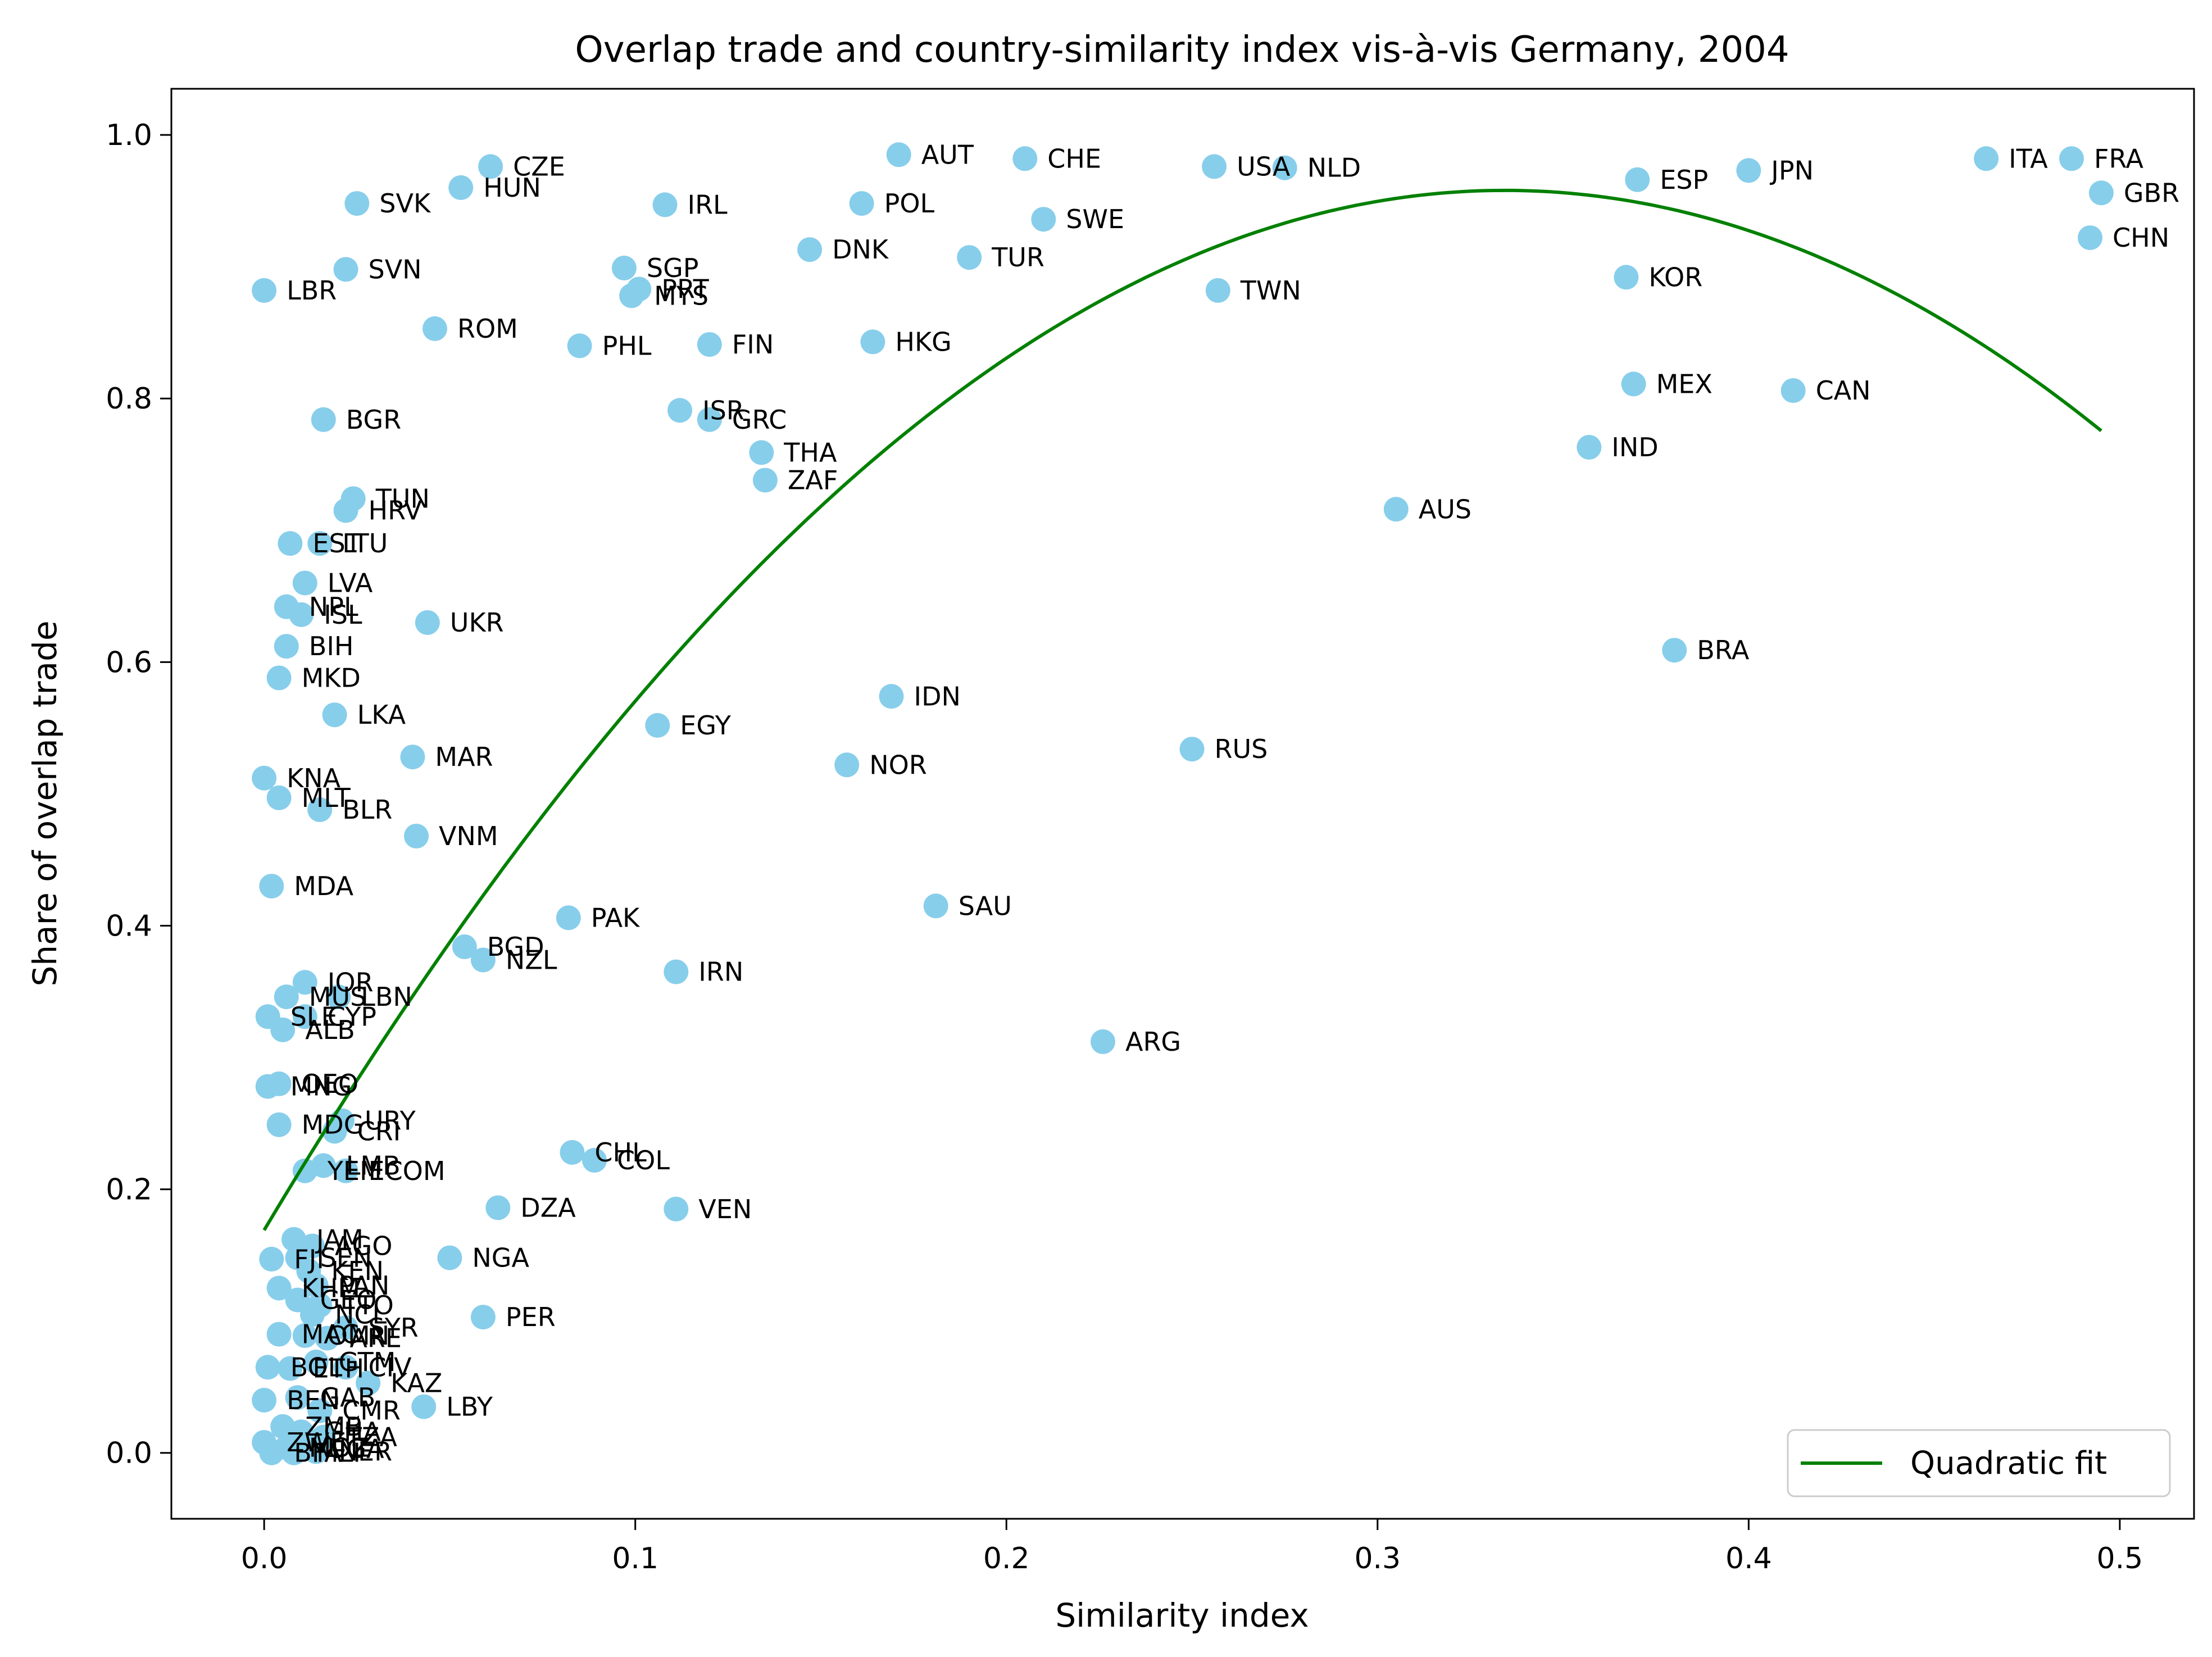  I want to click on point-label: BEN, so click(313, 1400).